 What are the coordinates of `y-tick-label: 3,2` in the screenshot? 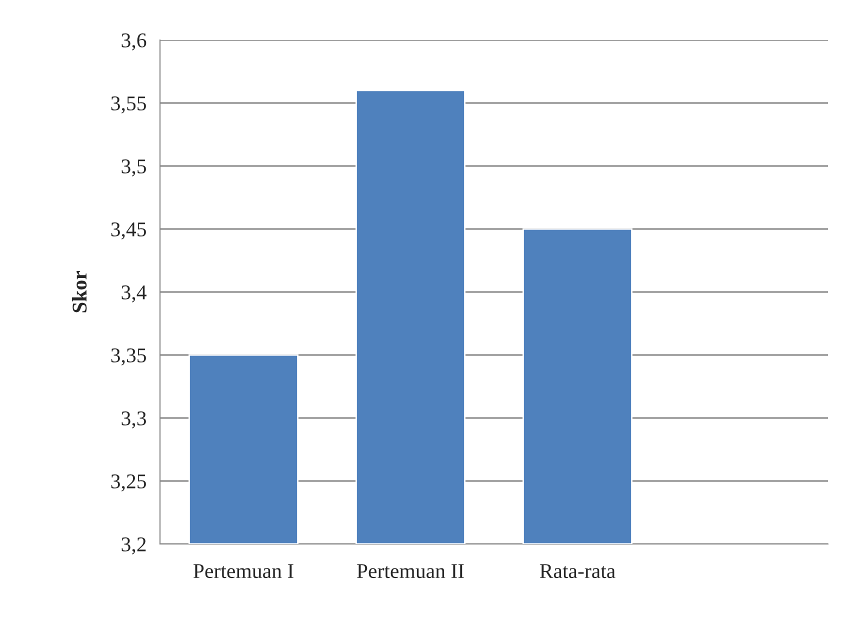 It's located at (134, 545).